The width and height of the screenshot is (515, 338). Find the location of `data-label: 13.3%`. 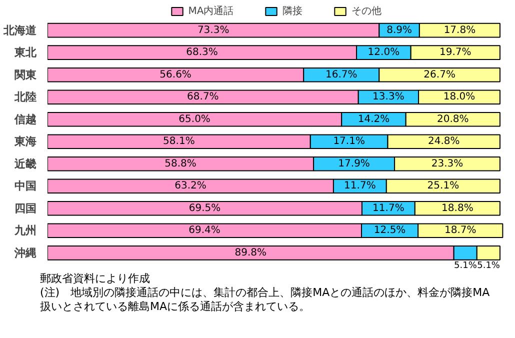

data-label: 13.3% is located at coordinates (388, 97).